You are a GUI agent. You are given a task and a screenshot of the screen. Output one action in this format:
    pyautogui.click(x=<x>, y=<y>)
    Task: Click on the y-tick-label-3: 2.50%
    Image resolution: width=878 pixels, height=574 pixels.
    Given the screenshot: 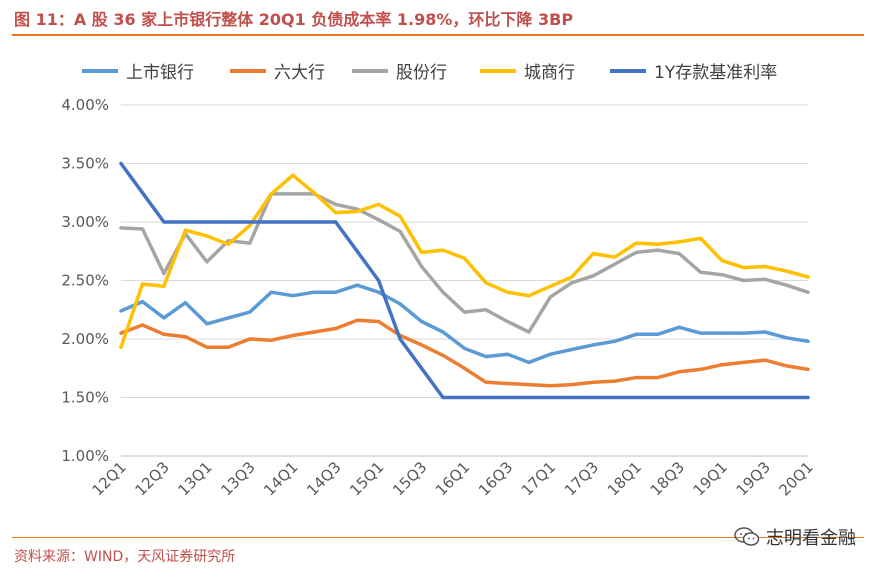 What is the action you would take?
    pyautogui.click(x=85, y=281)
    